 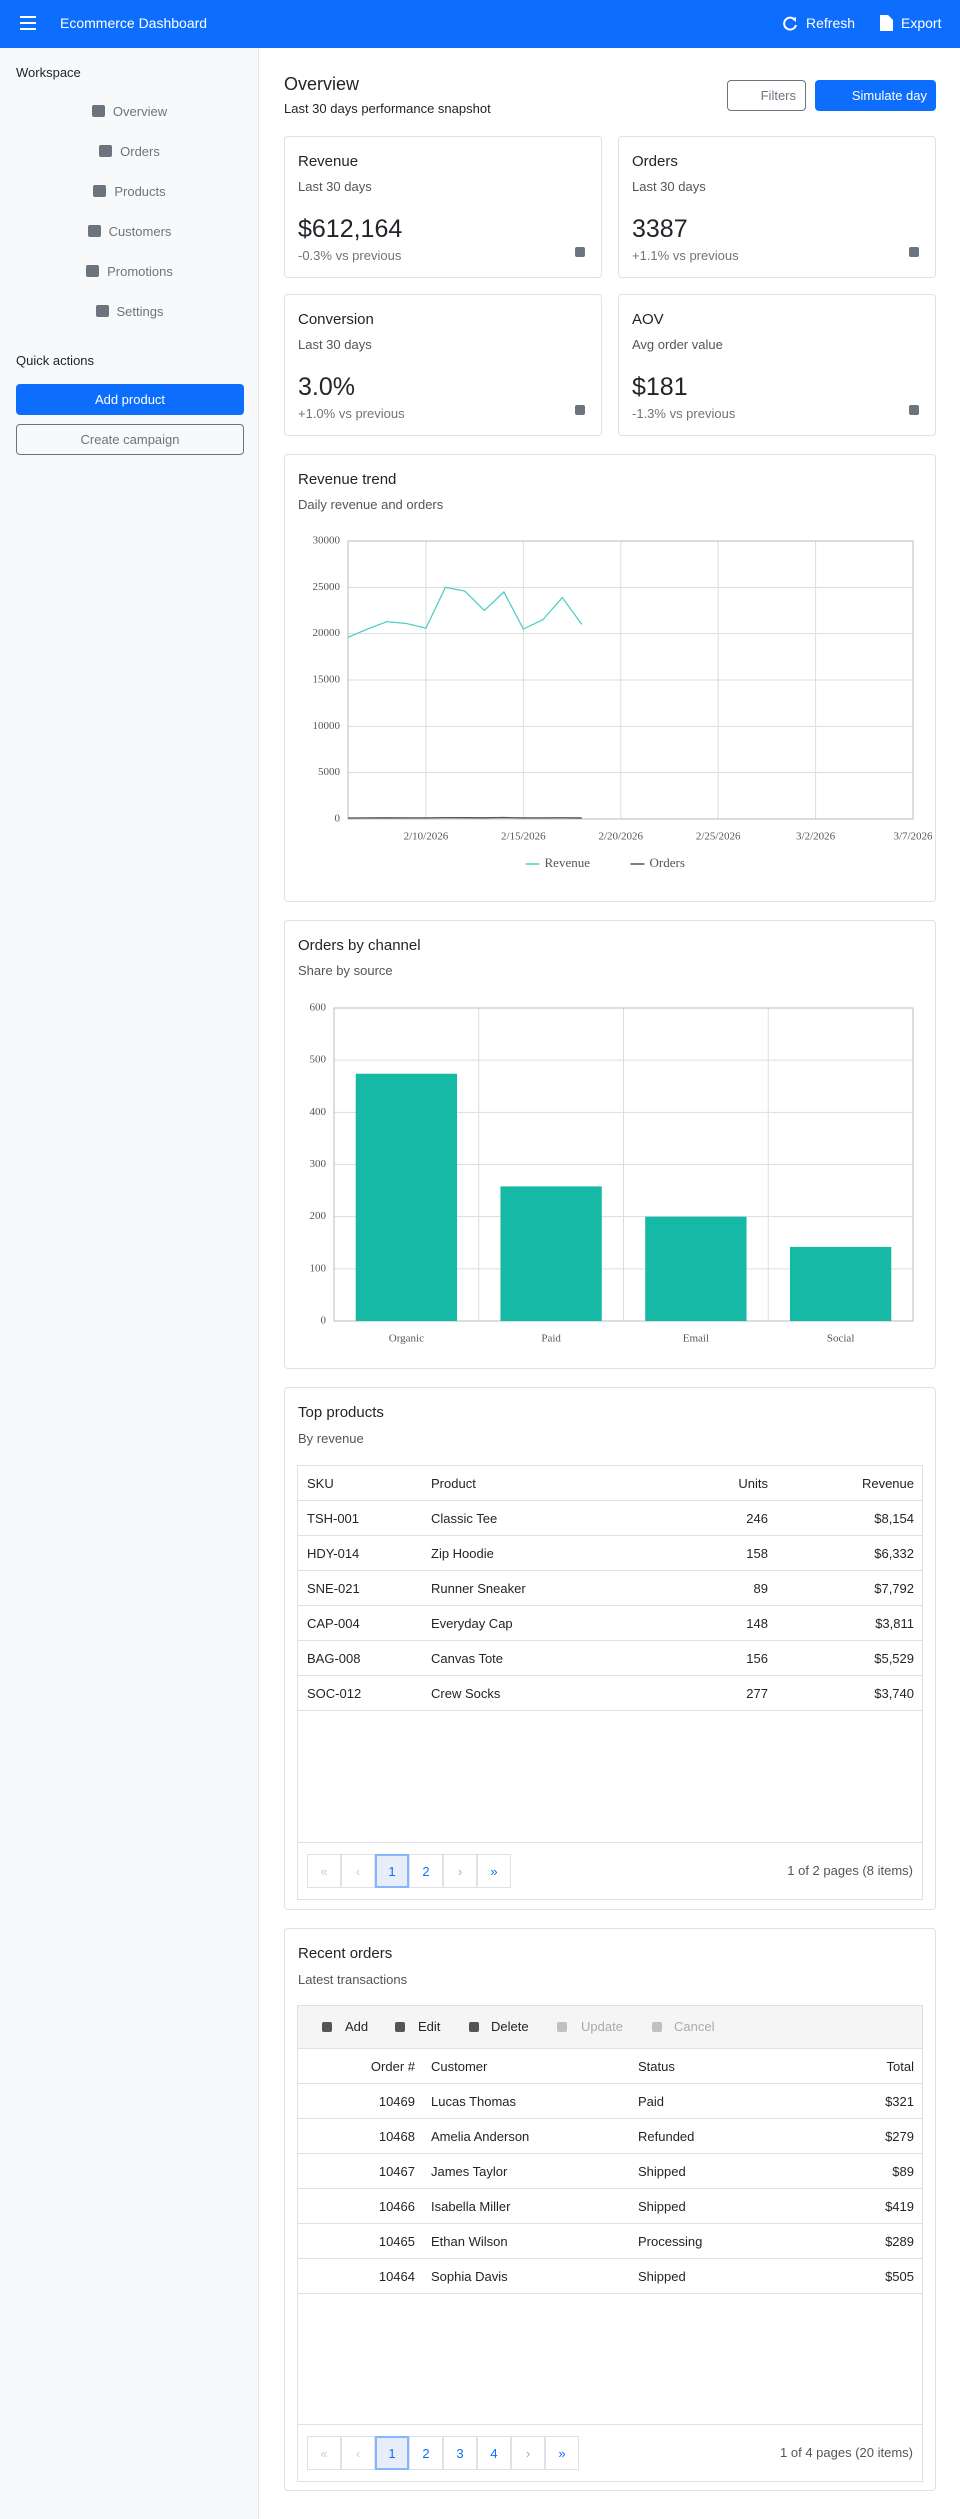 I want to click on chart-subtitle: Share by source, so click(x=345, y=970).